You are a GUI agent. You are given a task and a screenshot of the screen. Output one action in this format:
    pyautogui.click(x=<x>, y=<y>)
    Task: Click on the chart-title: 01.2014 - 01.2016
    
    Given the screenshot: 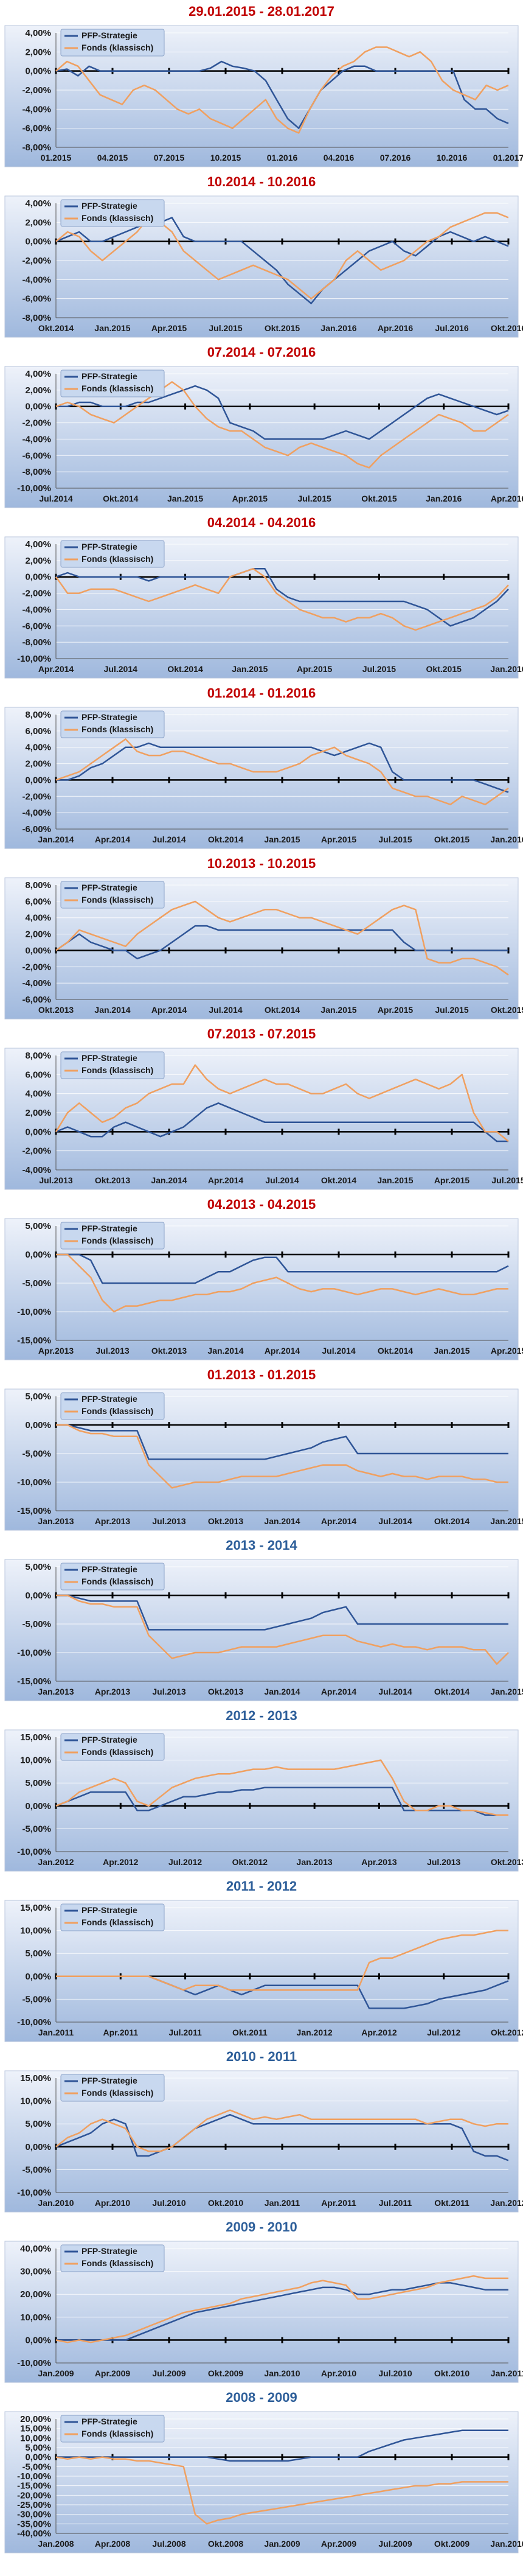 What is the action you would take?
    pyautogui.click(x=261, y=693)
    